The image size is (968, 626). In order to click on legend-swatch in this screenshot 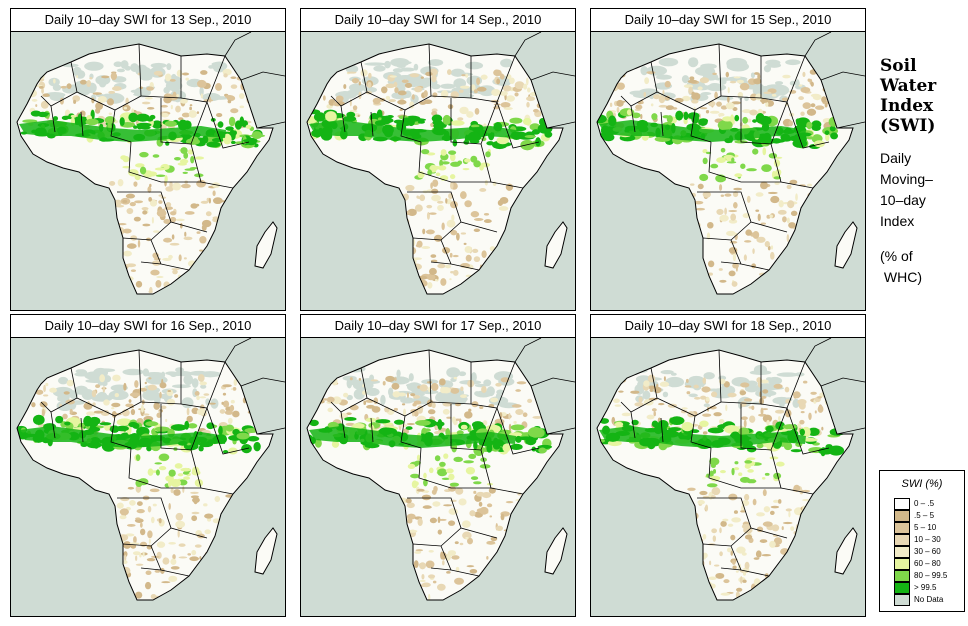, I will do `click(902, 588)`.